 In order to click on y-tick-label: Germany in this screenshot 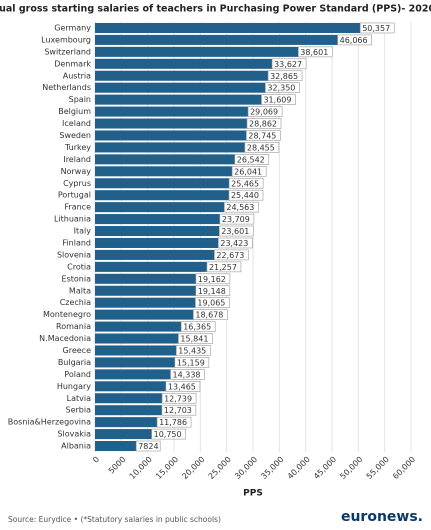, I will do `click(72, 27)`.